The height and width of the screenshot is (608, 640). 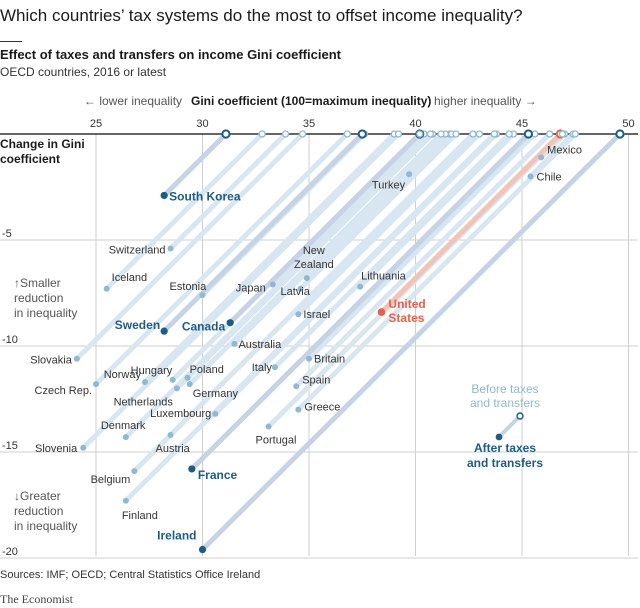 I want to click on country-label-19: Hungary, so click(x=152, y=371).